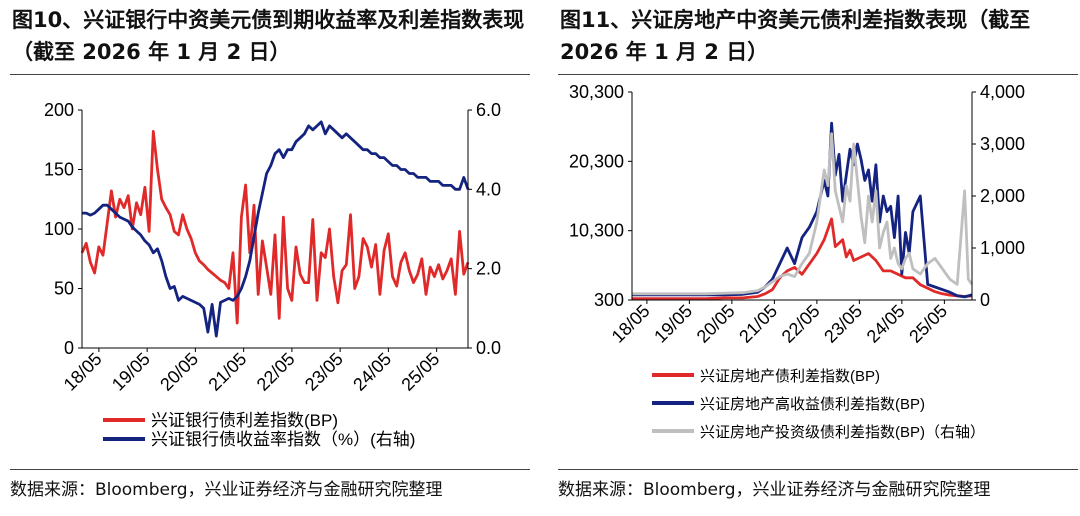  Describe the element at coordinates (985, 300) in the screenshot. I see `right-right-tick-label: 0` at that location.